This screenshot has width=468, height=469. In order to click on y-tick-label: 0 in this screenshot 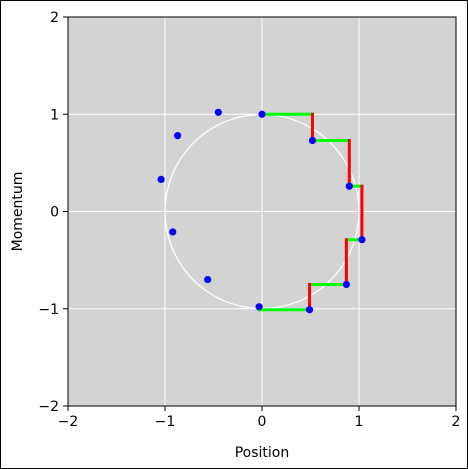, I will do `click(54, 213)`.